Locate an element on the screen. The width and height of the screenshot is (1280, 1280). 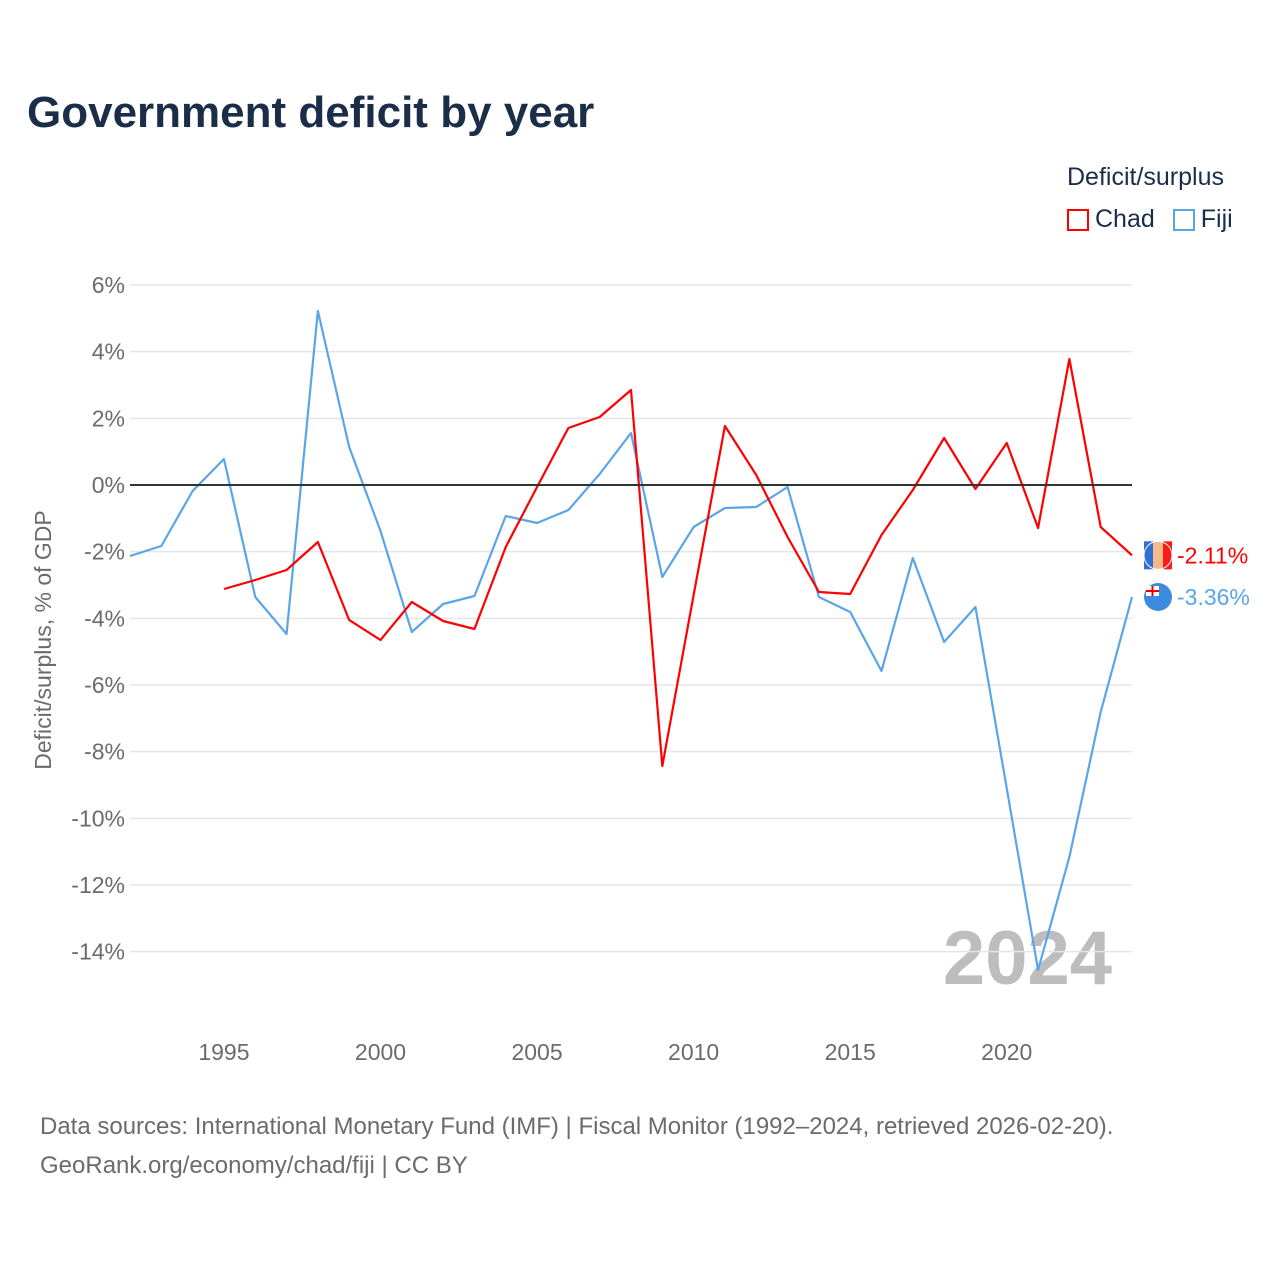
y-tick-label: -14% is located at coordinates (98, 952).